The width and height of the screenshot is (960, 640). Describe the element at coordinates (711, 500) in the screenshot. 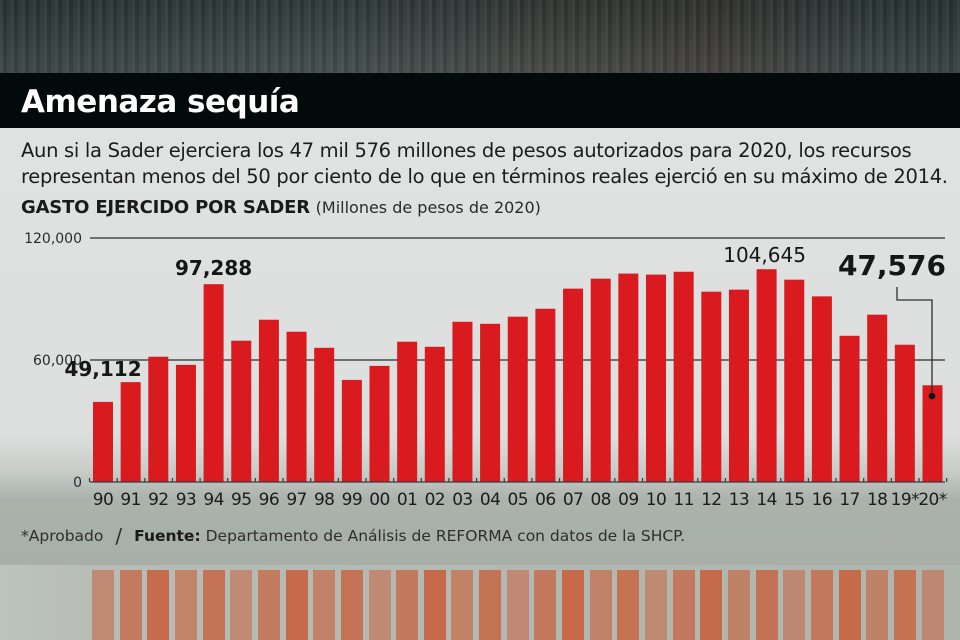

I see `x-tick-label: 12` at that location.